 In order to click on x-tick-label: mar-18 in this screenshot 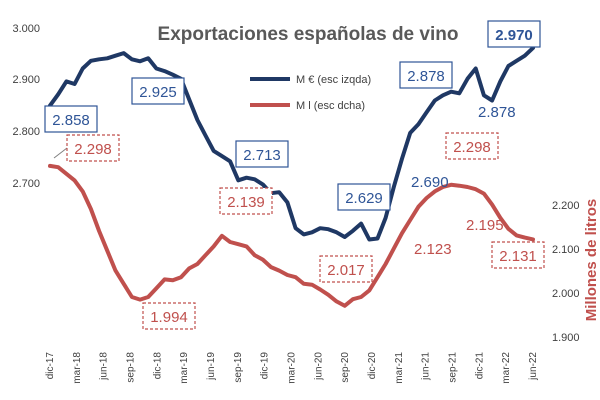, I will do `click(77, 368)`.